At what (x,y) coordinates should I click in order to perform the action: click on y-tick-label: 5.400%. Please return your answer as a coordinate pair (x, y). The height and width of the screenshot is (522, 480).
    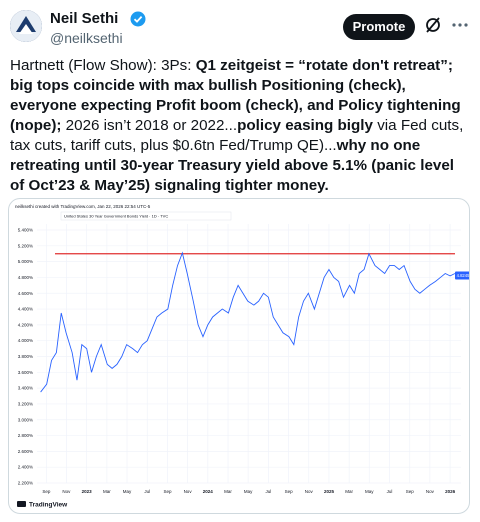
    Looking at the image, I should click on (25, 230).